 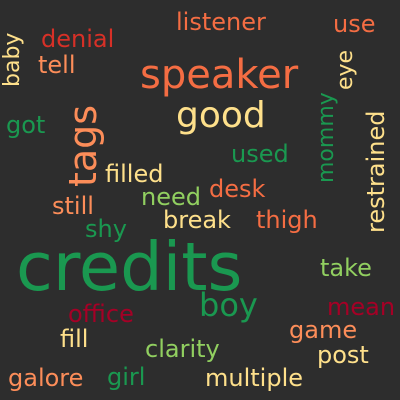 What do you see at coordinates (228, 305) in the screenshot?
I see `word-boy: boy` at bounding box center [228, 305].